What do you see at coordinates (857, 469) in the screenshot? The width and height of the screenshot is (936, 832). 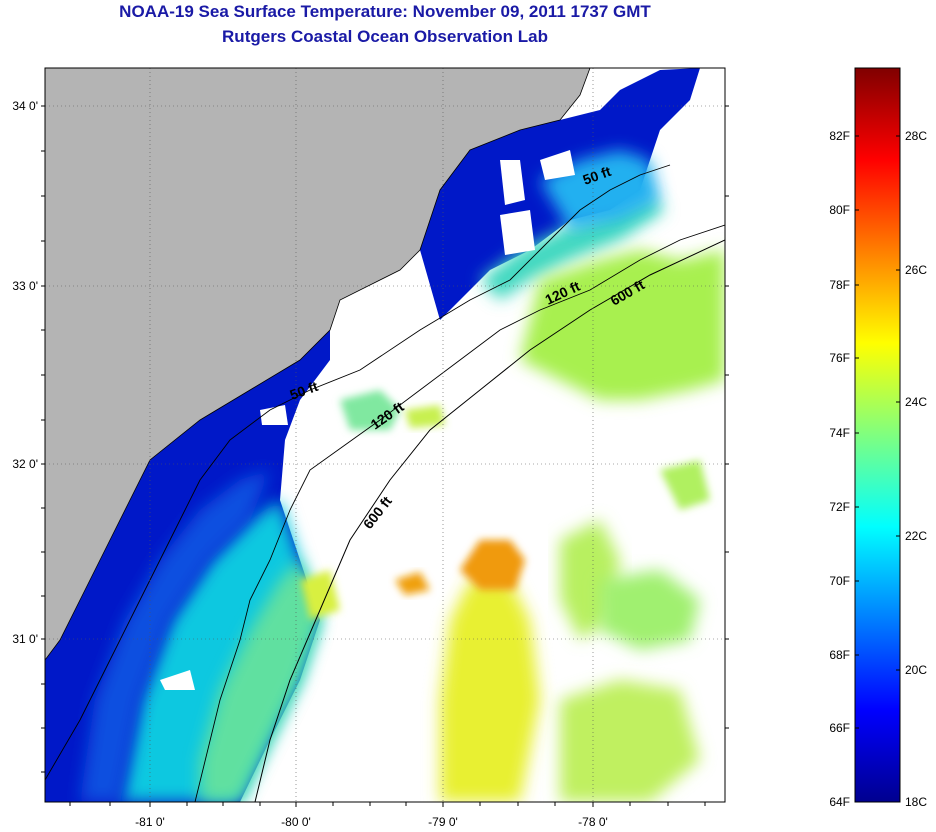 I see `colorbar-f-ticks` at bounding box center [857, 469].